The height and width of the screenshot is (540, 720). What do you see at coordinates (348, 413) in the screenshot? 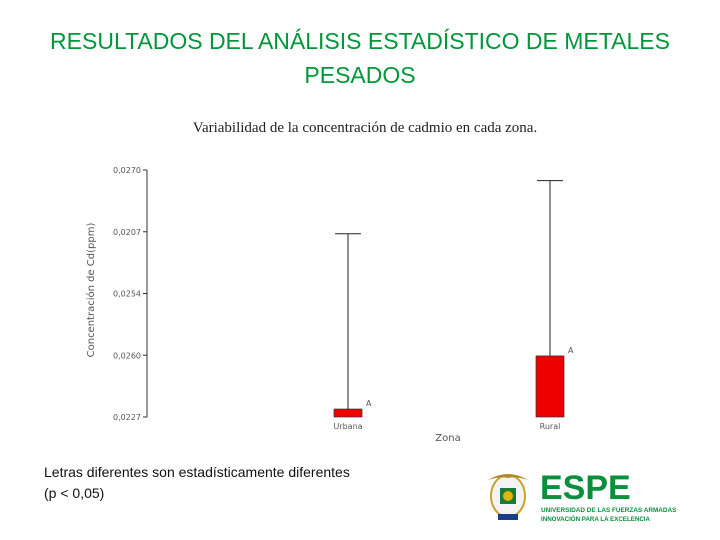
I see `bar-urbana` at bounding box center [348, 413].